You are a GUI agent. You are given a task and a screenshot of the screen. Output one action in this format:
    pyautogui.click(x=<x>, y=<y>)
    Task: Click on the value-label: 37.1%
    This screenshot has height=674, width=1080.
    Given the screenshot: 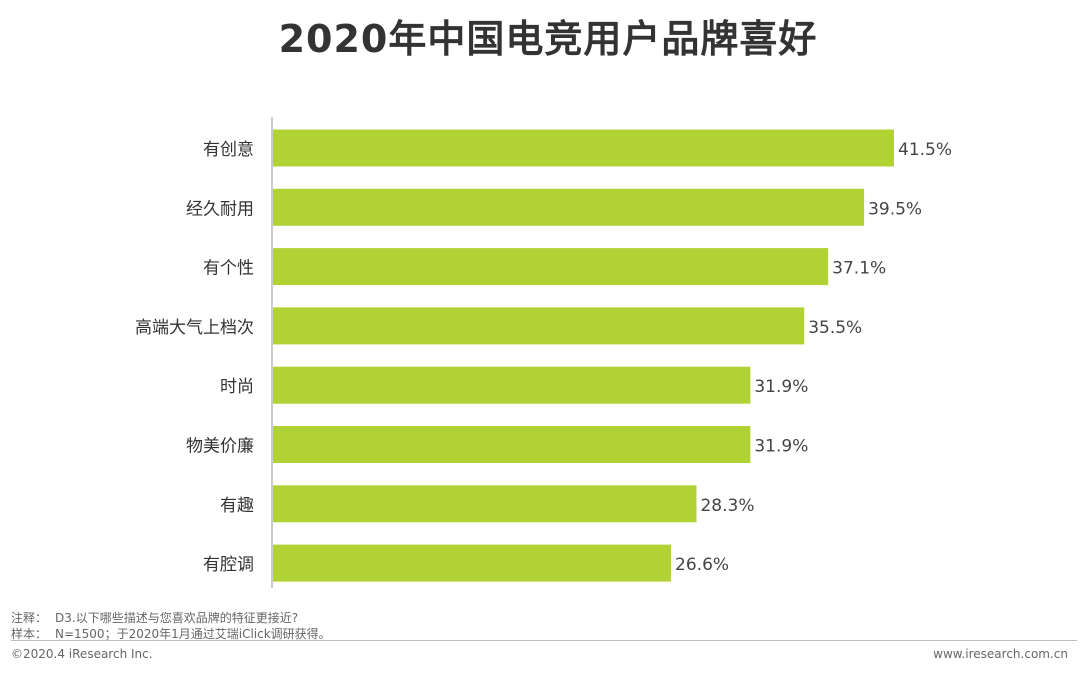 What is the action you would take?
    pyautogui.click(x=859, y=269)
    